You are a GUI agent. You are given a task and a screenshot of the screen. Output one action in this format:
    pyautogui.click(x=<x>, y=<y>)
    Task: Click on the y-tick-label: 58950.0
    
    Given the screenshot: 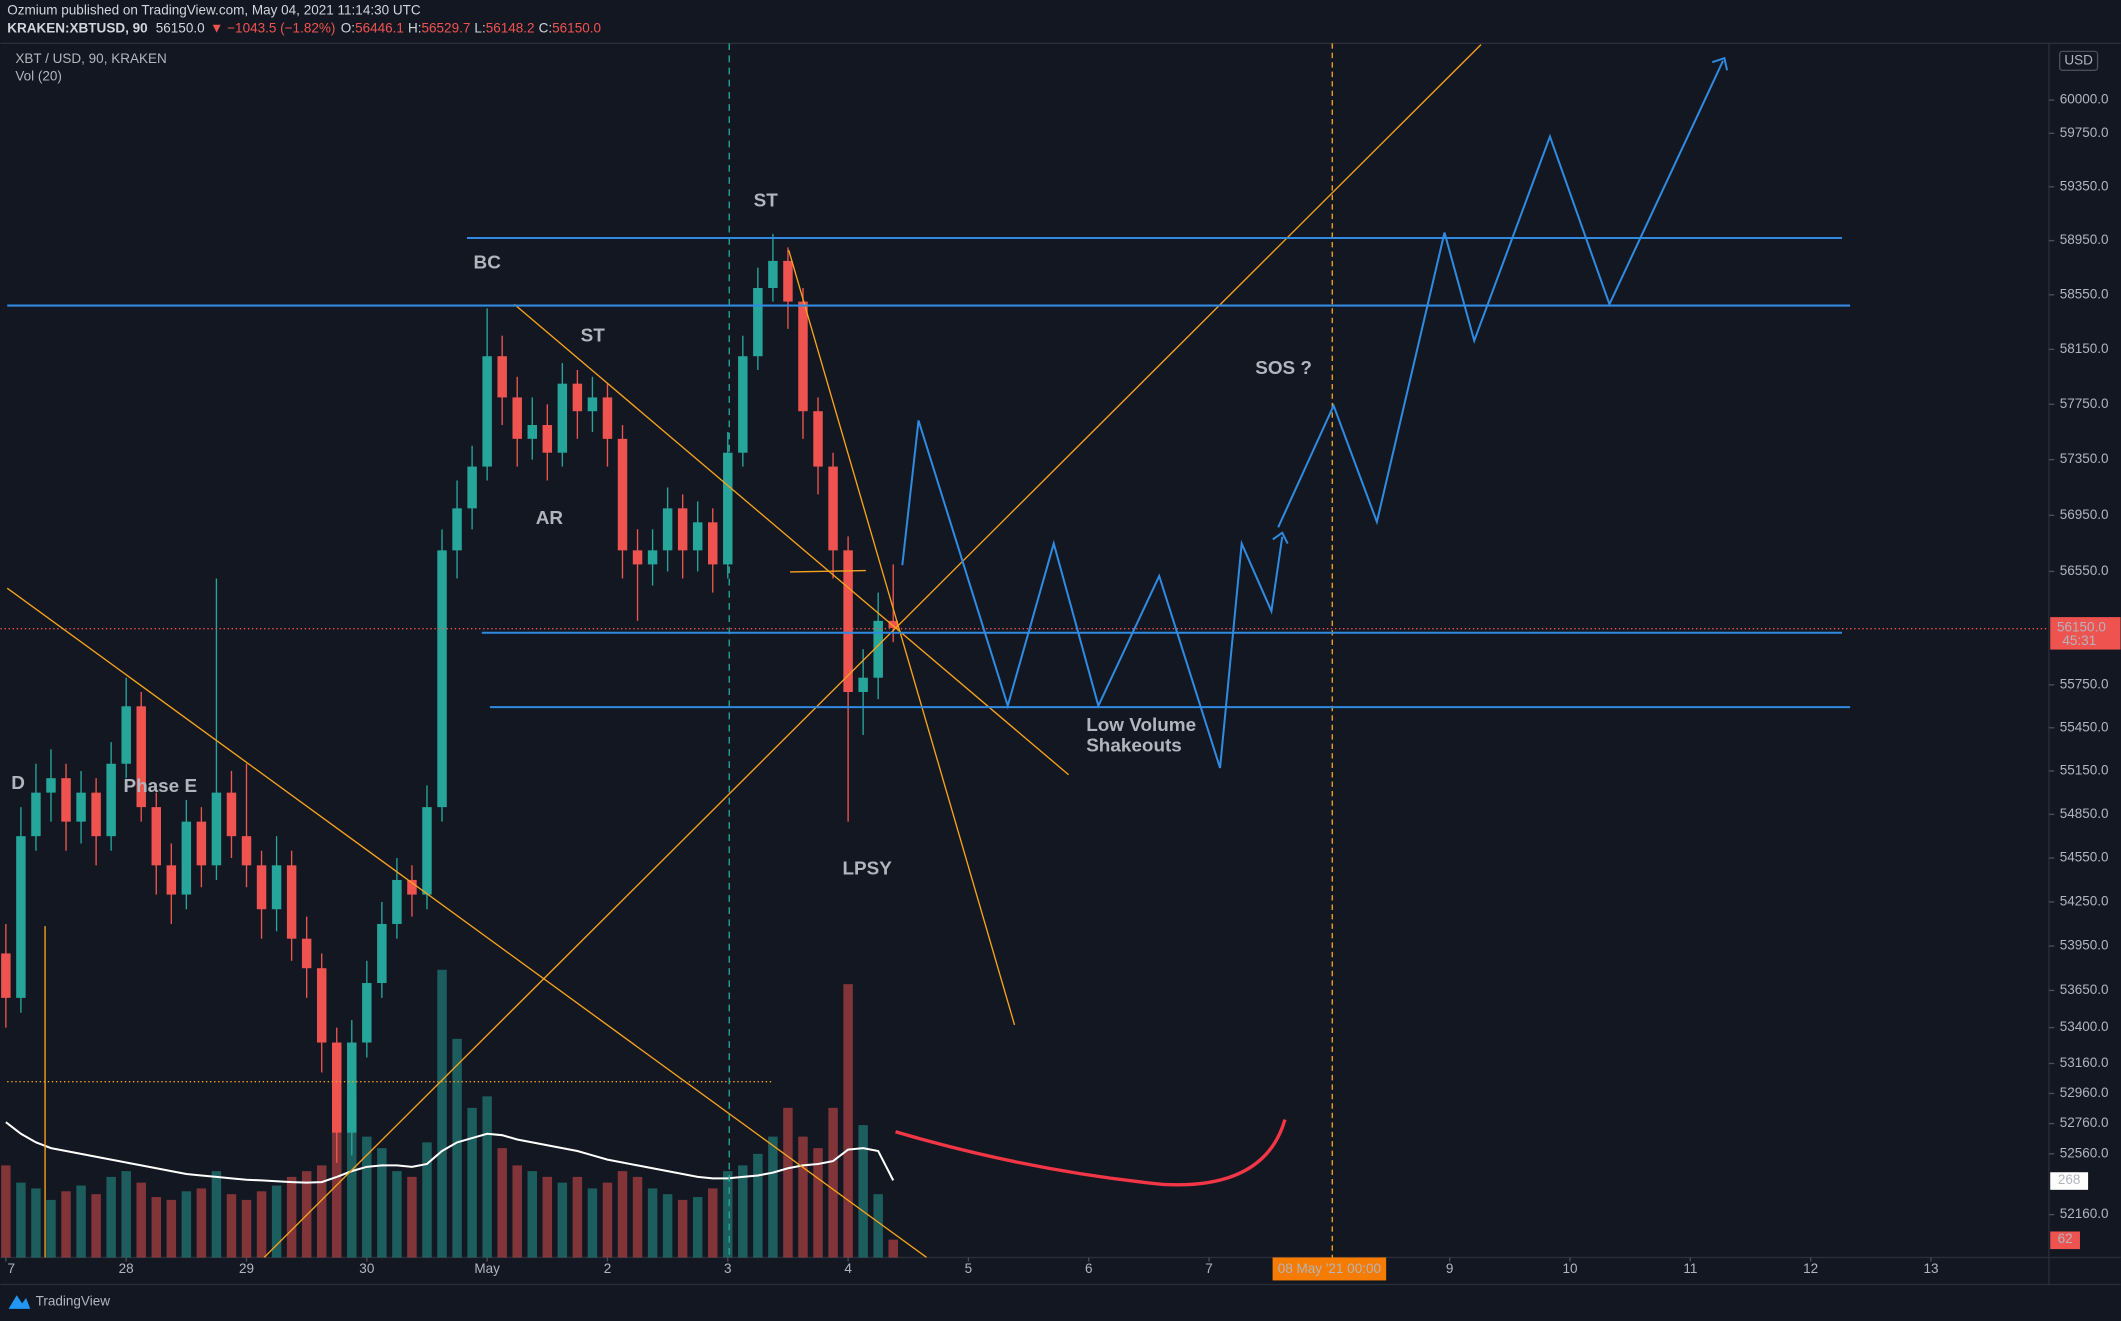 What is the action you would take?
    pyautogui.click(x=2084, y=239)
    